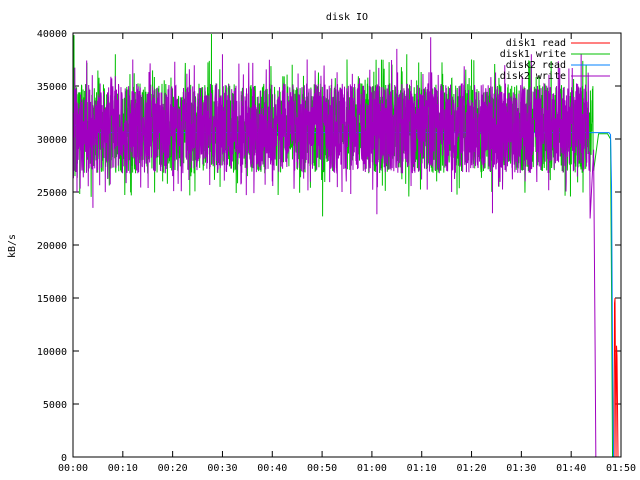 This screenshot has width=640, height=480. I want to click on y-tick-label: 25000, so click(52, 193).